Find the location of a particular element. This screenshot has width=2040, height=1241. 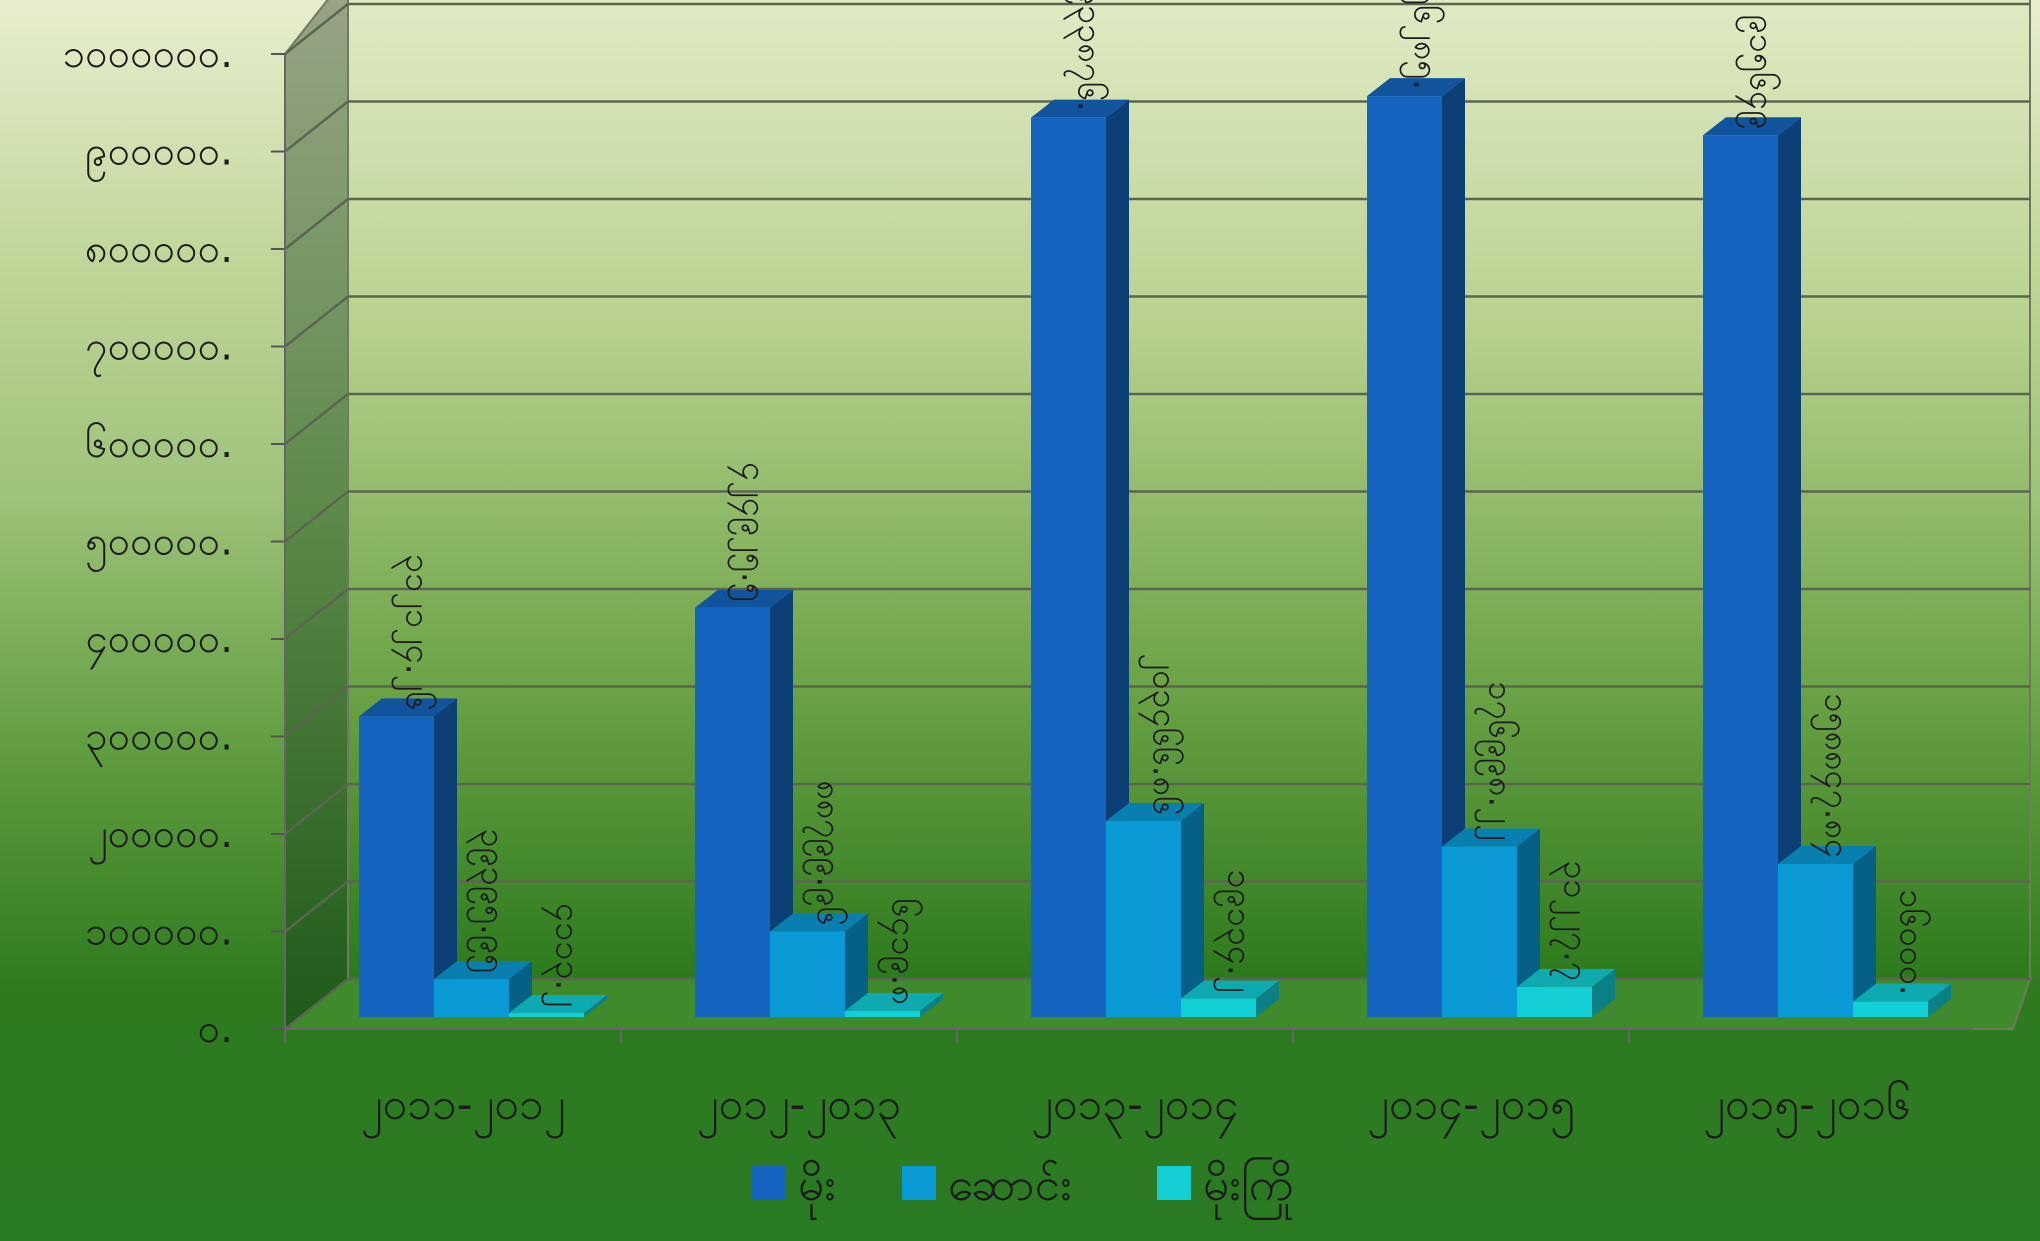

legend: မိုး ဆောင်း မိုးကြို is located at coordinates (1023, 1188).